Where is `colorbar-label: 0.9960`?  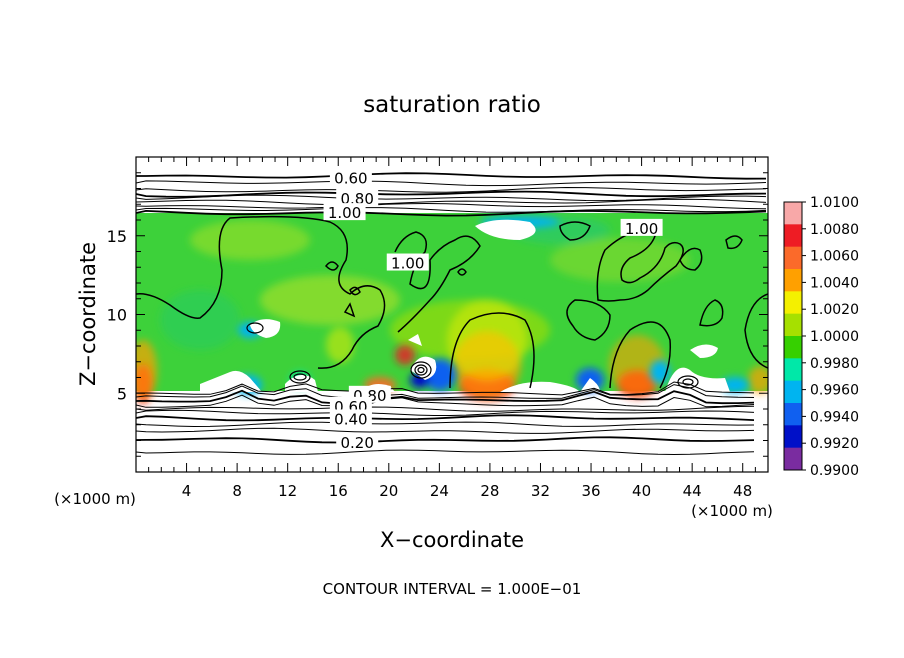
colorbar-label: 0.9960 is located at coordinates (834, 391).